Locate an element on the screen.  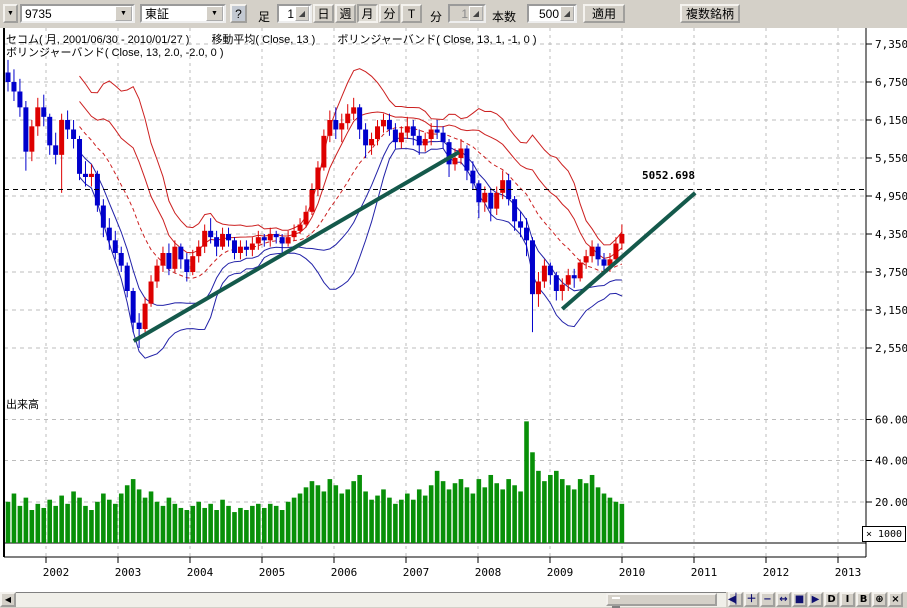
volume-scale-box: × 1000 is located at coordinates (884, 534).